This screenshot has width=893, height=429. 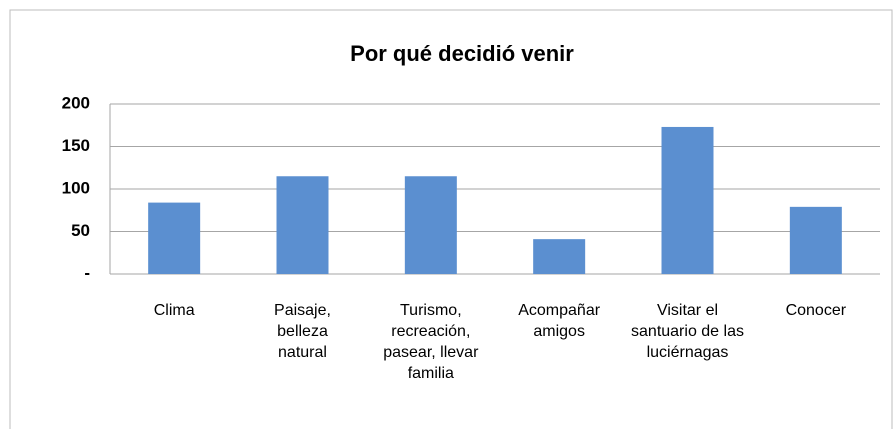 I want to click on x-tick-label: Clima, so click(x=174, y=310).